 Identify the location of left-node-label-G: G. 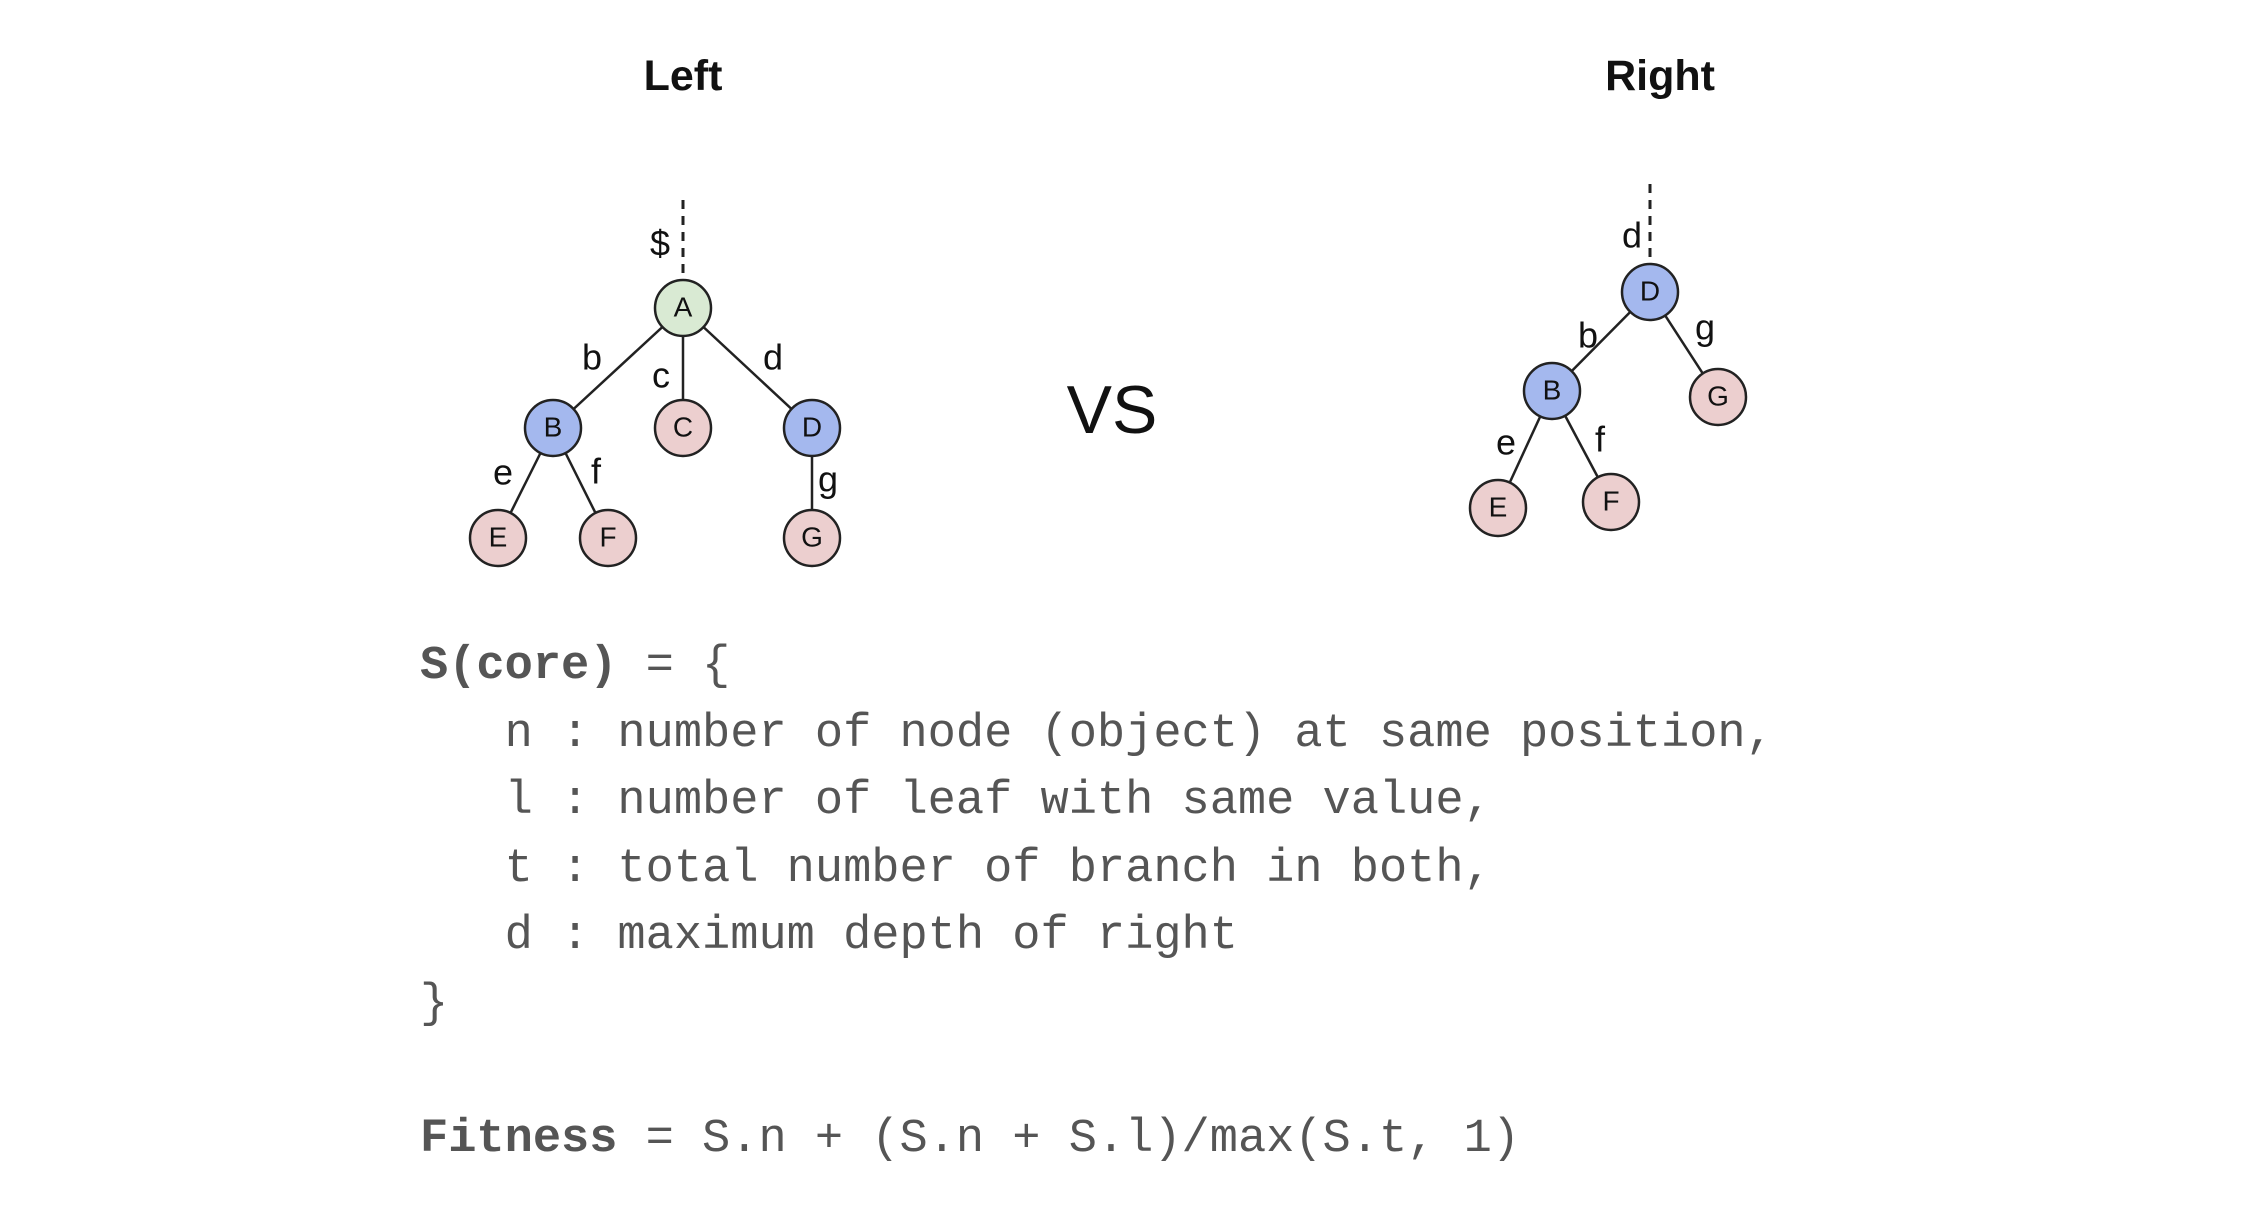
(812, 536).